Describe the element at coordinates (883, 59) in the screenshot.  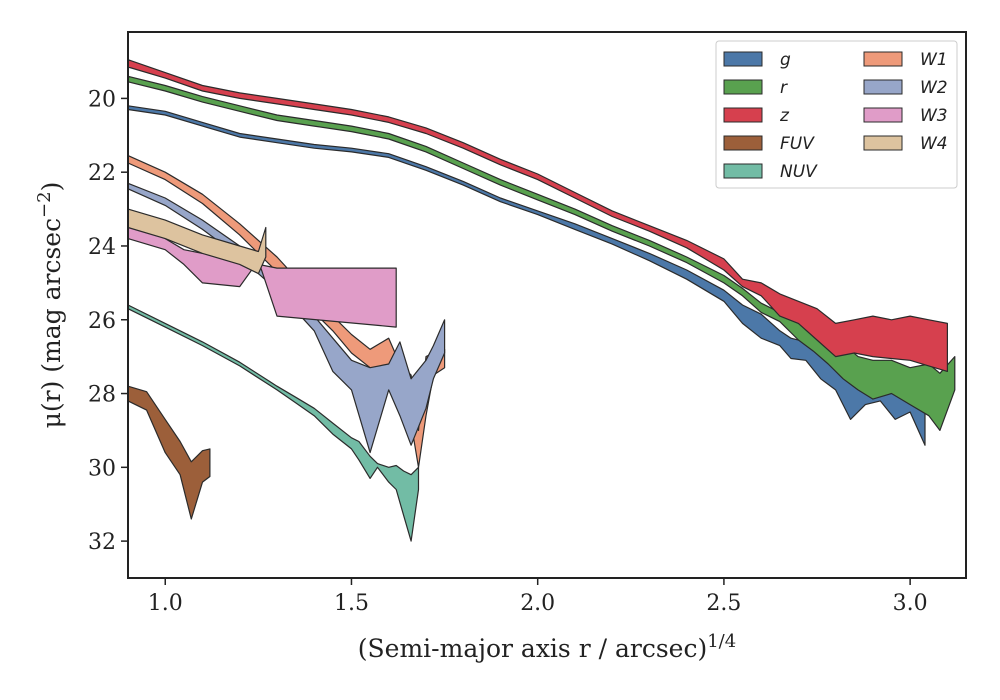
I see `legend-swatch-w1` at that location.